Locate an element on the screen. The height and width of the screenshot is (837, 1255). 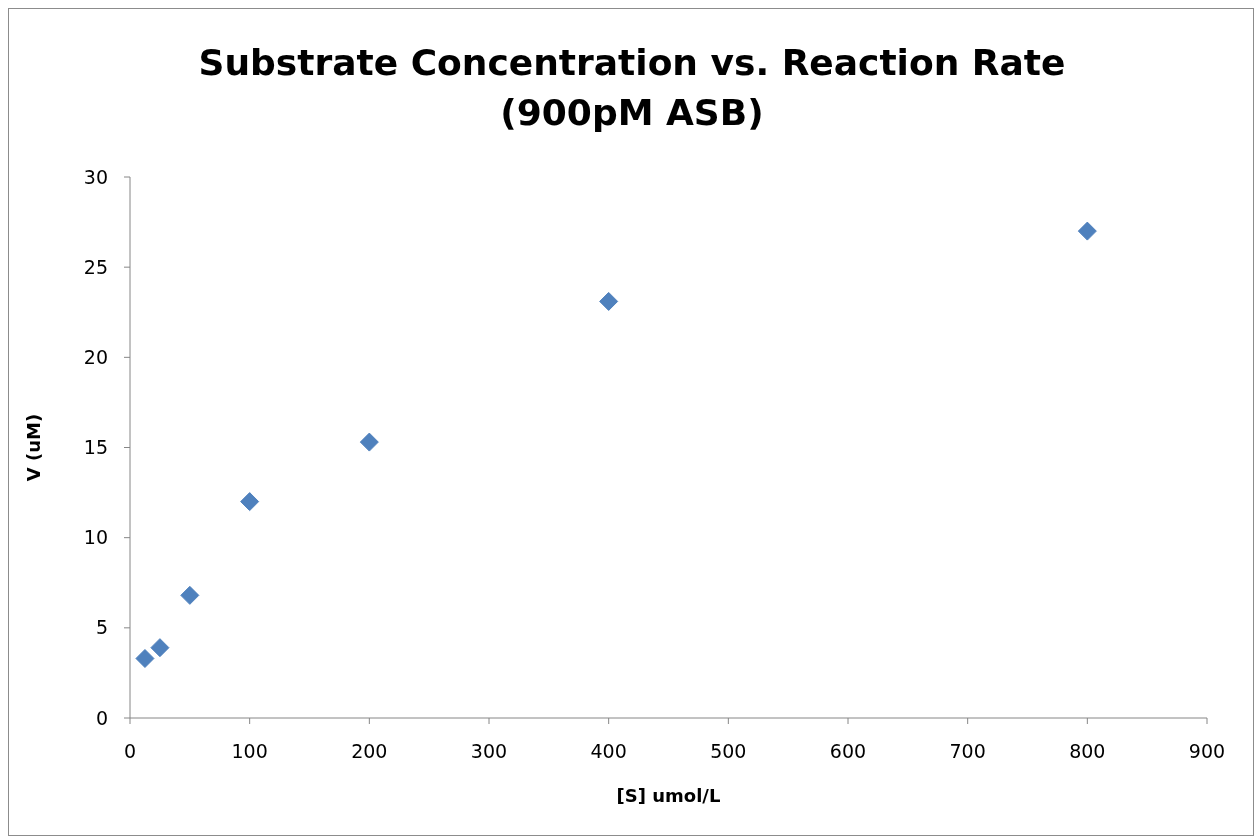
x-tick-label: 700 is located at coordinates (967, 751).